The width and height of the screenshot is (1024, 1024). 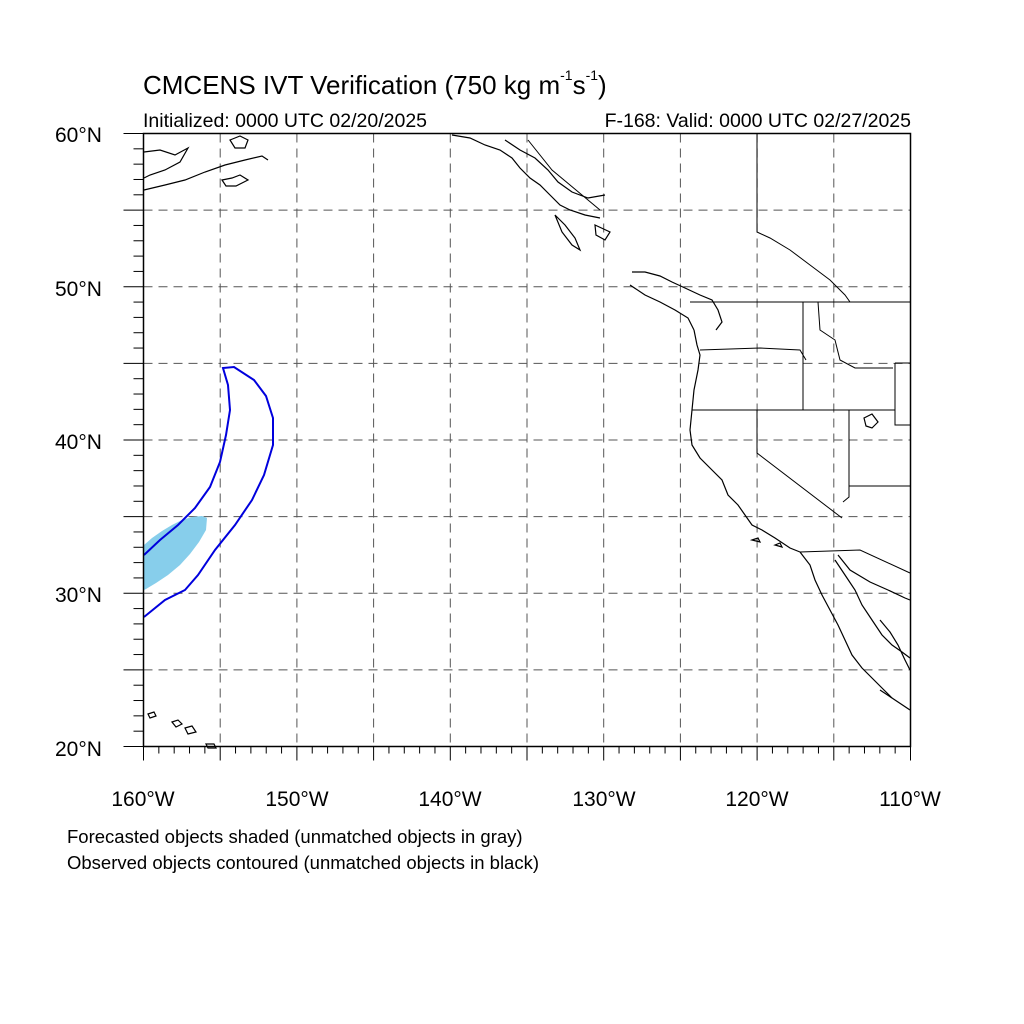 What do you see at coordinates (208, 491) in the screenshot?
I see `observed-object-contour` at bounding box center [208, 491].